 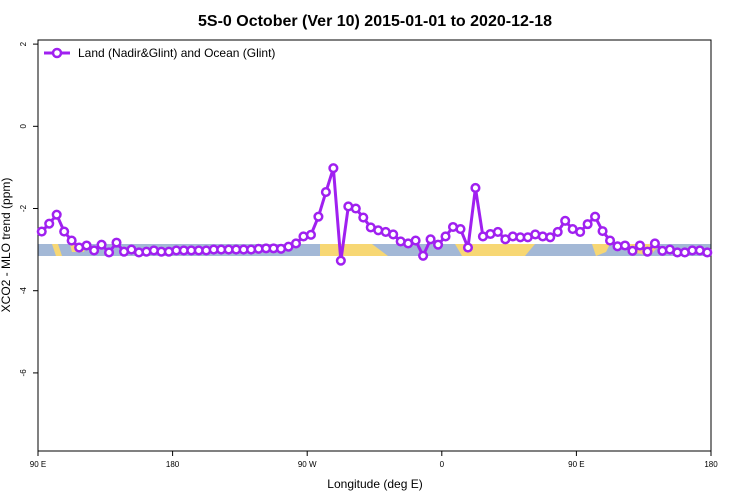 What do you see at coordinates (374, 484) in the screenshot?
I see `x-axis-label: Longitude (deg E)` at bounding box center [374, 484].